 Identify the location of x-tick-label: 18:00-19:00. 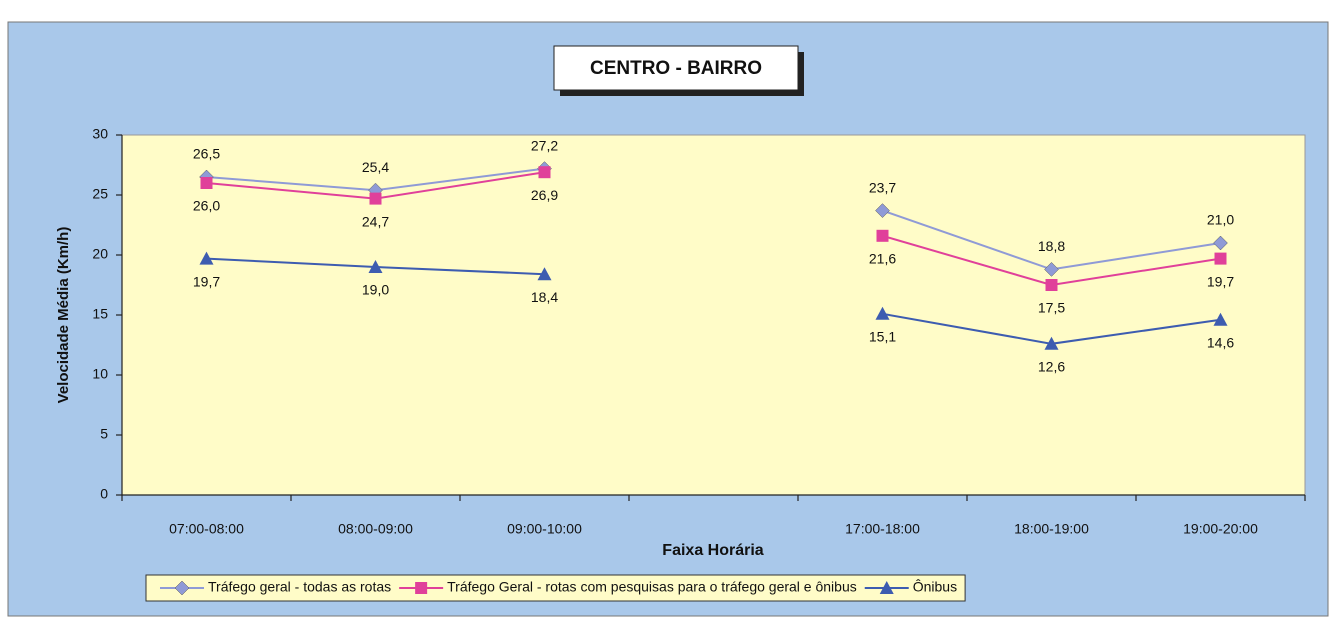
(1051, 529).